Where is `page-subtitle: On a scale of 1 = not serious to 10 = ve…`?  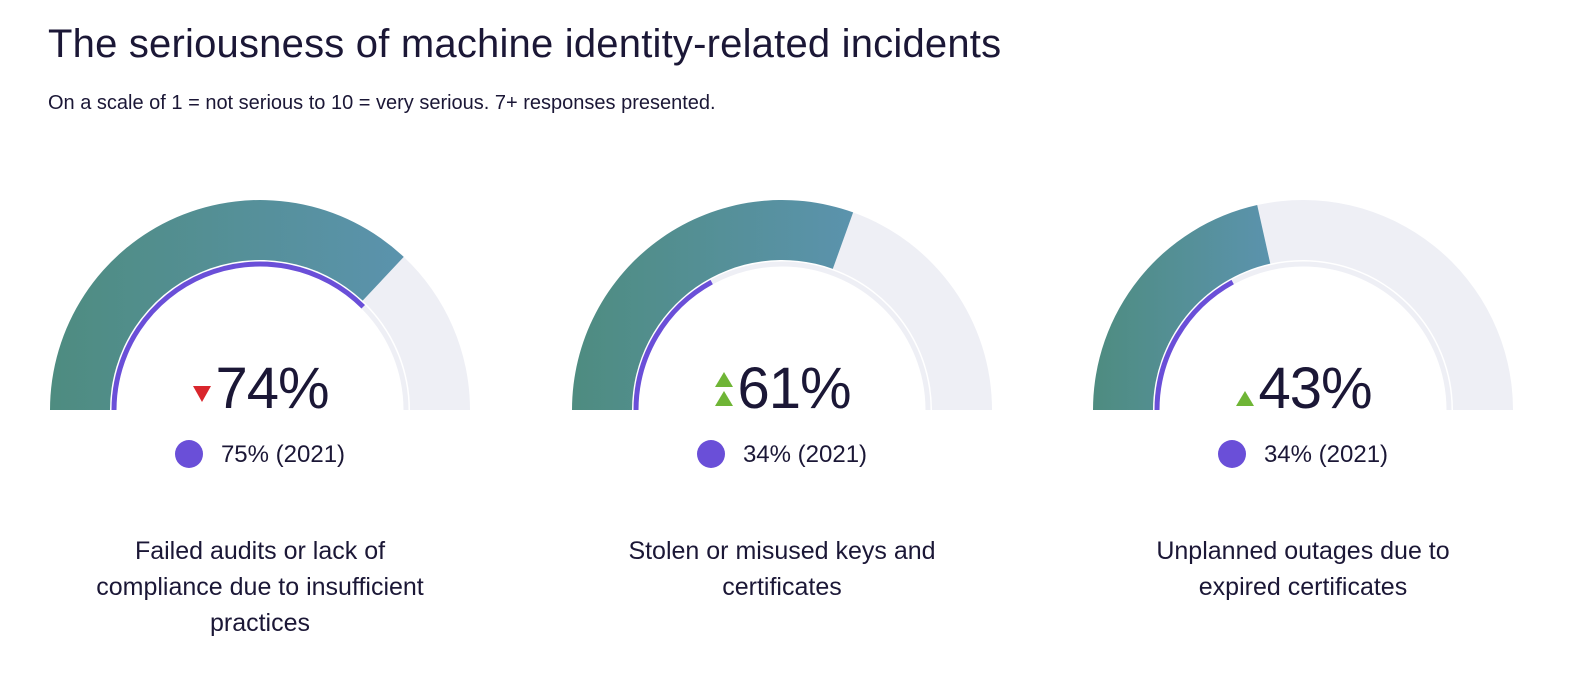
page-subtitle: On a scale of 1 = not serious to 10 = ve… is located at coordinates (382, 103).